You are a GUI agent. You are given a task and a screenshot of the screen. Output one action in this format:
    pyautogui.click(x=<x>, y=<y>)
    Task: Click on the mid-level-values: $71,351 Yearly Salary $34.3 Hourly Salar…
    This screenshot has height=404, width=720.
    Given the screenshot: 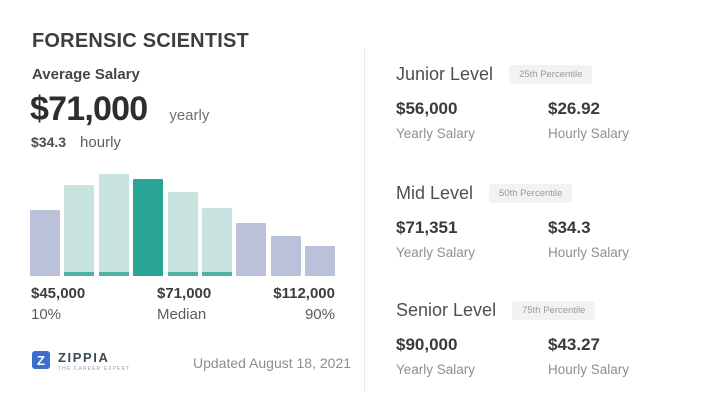 What is the action you would take?
    pyautogui.click(x=548, y=239)
    